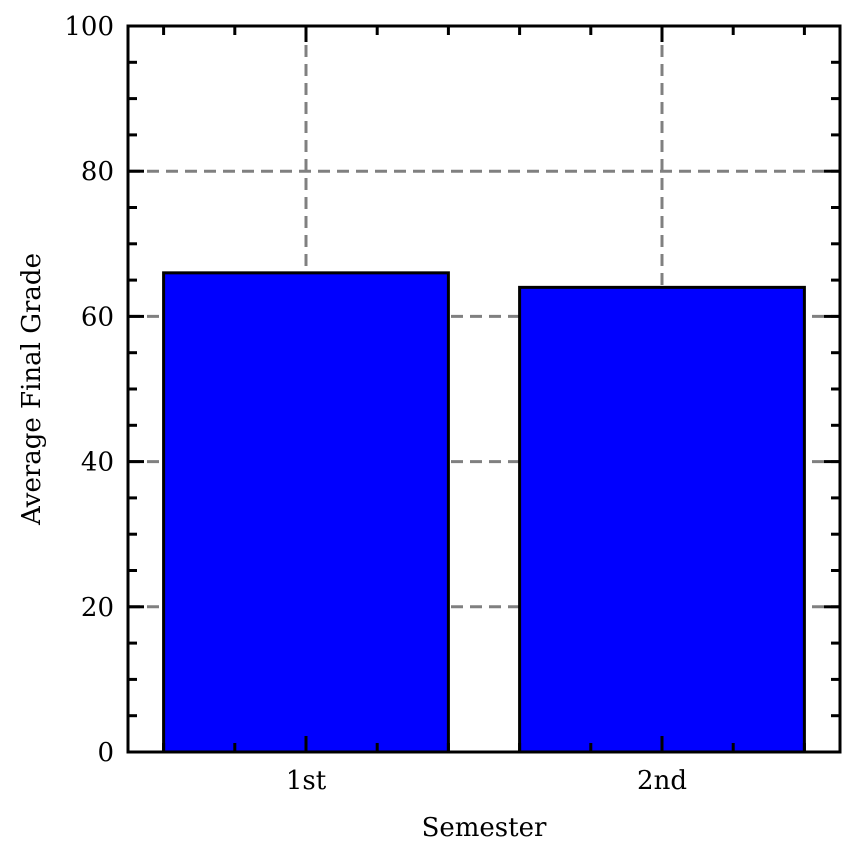  What do you see at coordinates (97, 608) in the screenshot?
I see `y-tick-label: 20` at bounding box center [97, 608].